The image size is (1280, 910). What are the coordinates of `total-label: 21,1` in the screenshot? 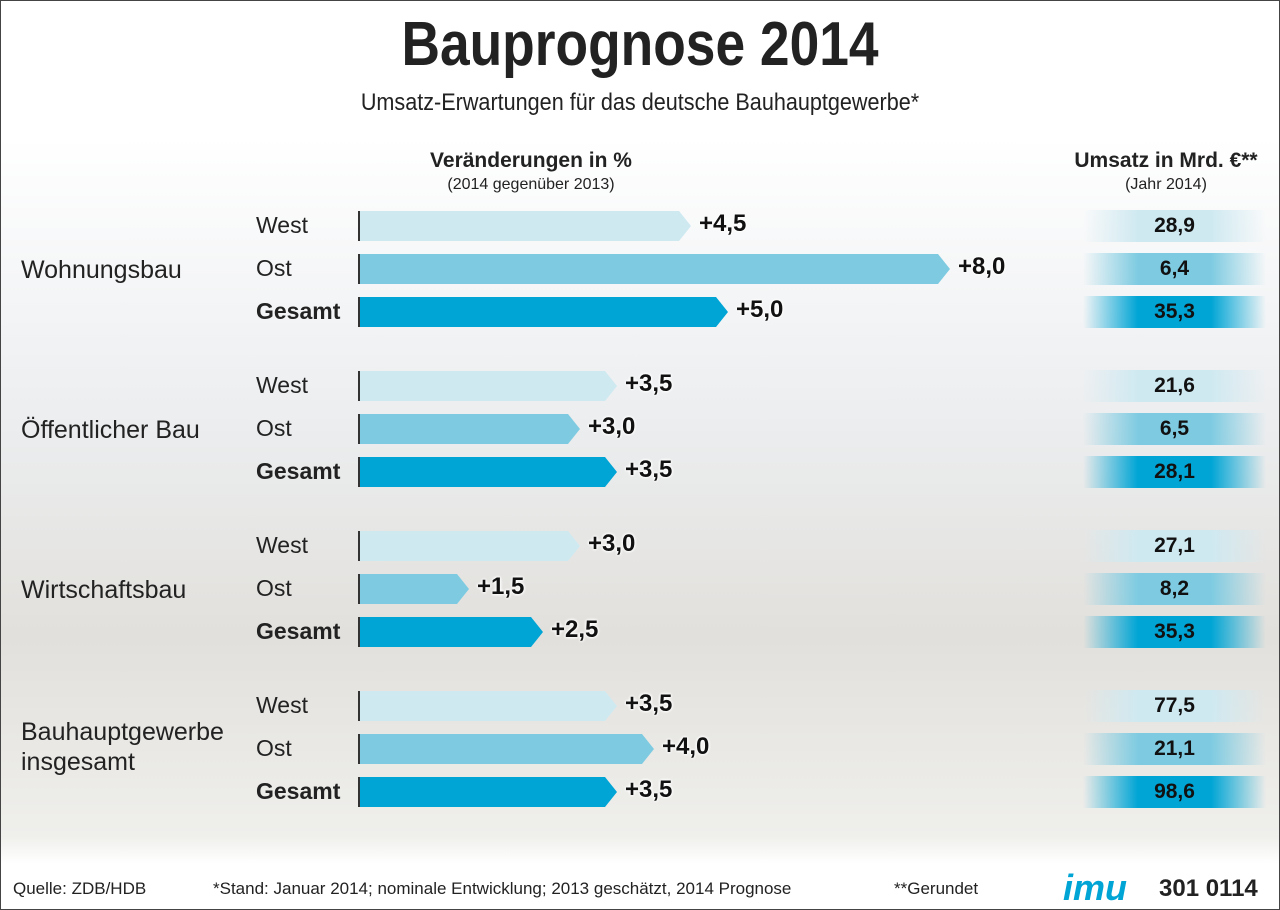 It's located at (1174, 748).